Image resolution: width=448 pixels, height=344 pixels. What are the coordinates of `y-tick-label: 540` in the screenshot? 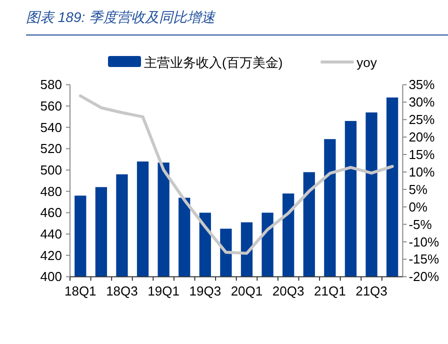 It's located at (51, 127).